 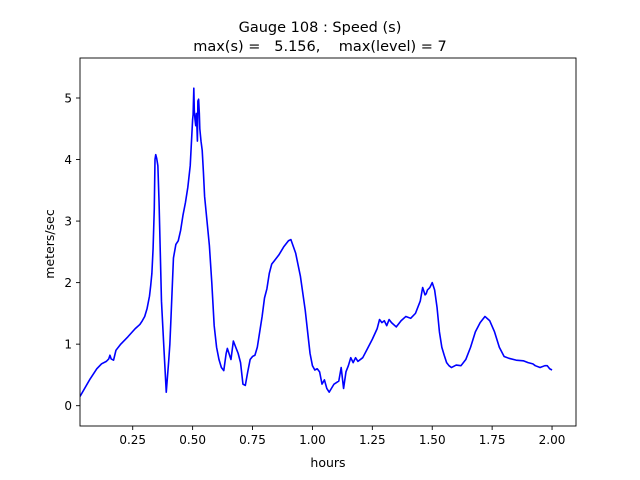 What do you see at coordinates (342, 436) in the screenshot?
I see `x-axis-ticks: 0.25 0.50 0.75 1.00 1.25 1.50 1.75 2.00` at bounding box center [342, 436].